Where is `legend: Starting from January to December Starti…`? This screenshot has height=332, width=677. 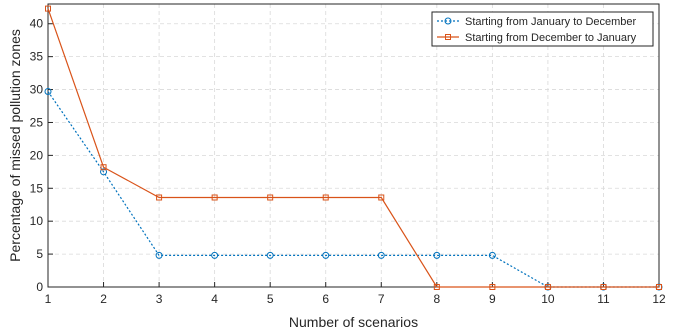 legend: Starting from January to December Starti… is located at coordinates (542, 29).